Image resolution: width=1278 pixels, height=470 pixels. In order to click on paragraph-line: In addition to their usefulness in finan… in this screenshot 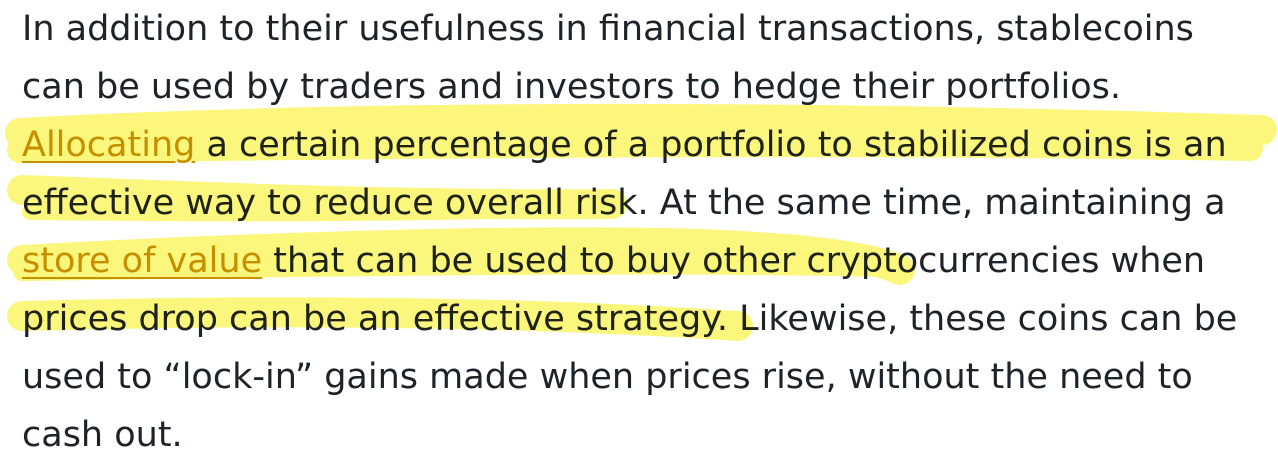, I will do `click(608, 29)`.